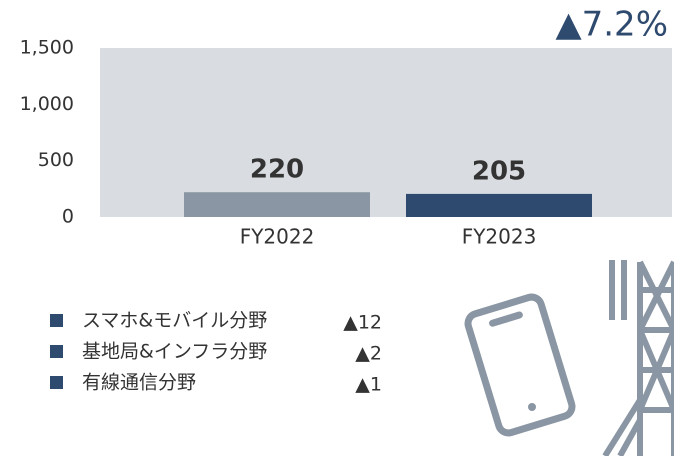 The height and width of the screenshot is (456, 674). Describe the element at coordinates (56, 160) in the screenshot. I see `y-tick-label: 500` at that location.